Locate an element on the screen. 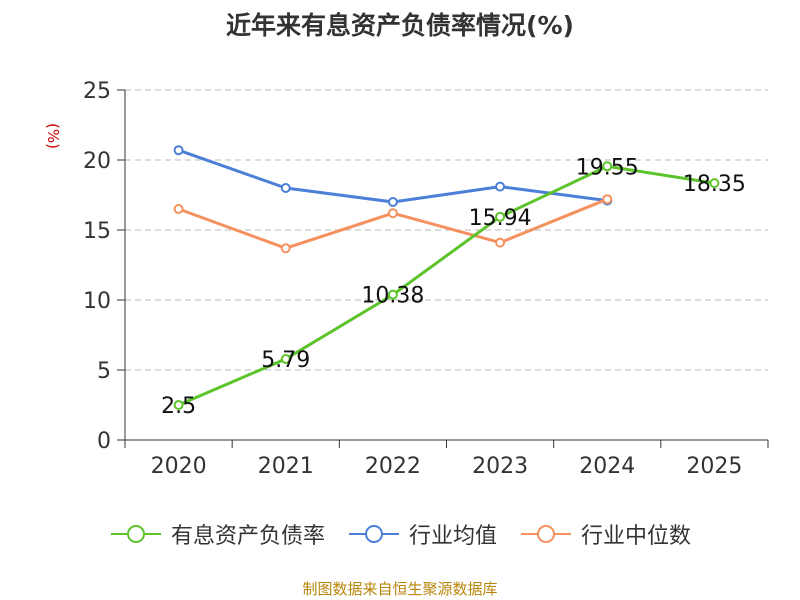 The width and height of the screenshot is (800, 600). data-label: 18.35 is located at coordinates (714, 184).